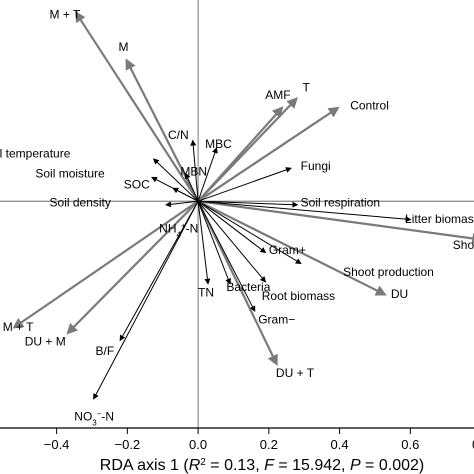 Image resolution: width=474 pixels, height=474 pixels. I want to click on variable-arrow-tn, so click(204, 243).